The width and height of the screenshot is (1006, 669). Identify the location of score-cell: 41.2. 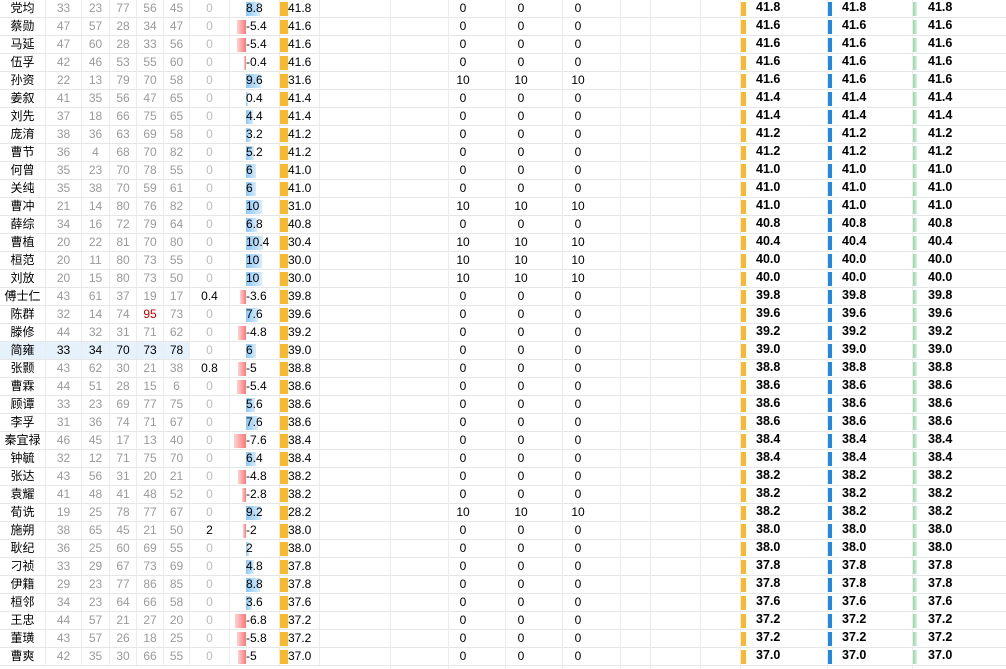
(300, 152).